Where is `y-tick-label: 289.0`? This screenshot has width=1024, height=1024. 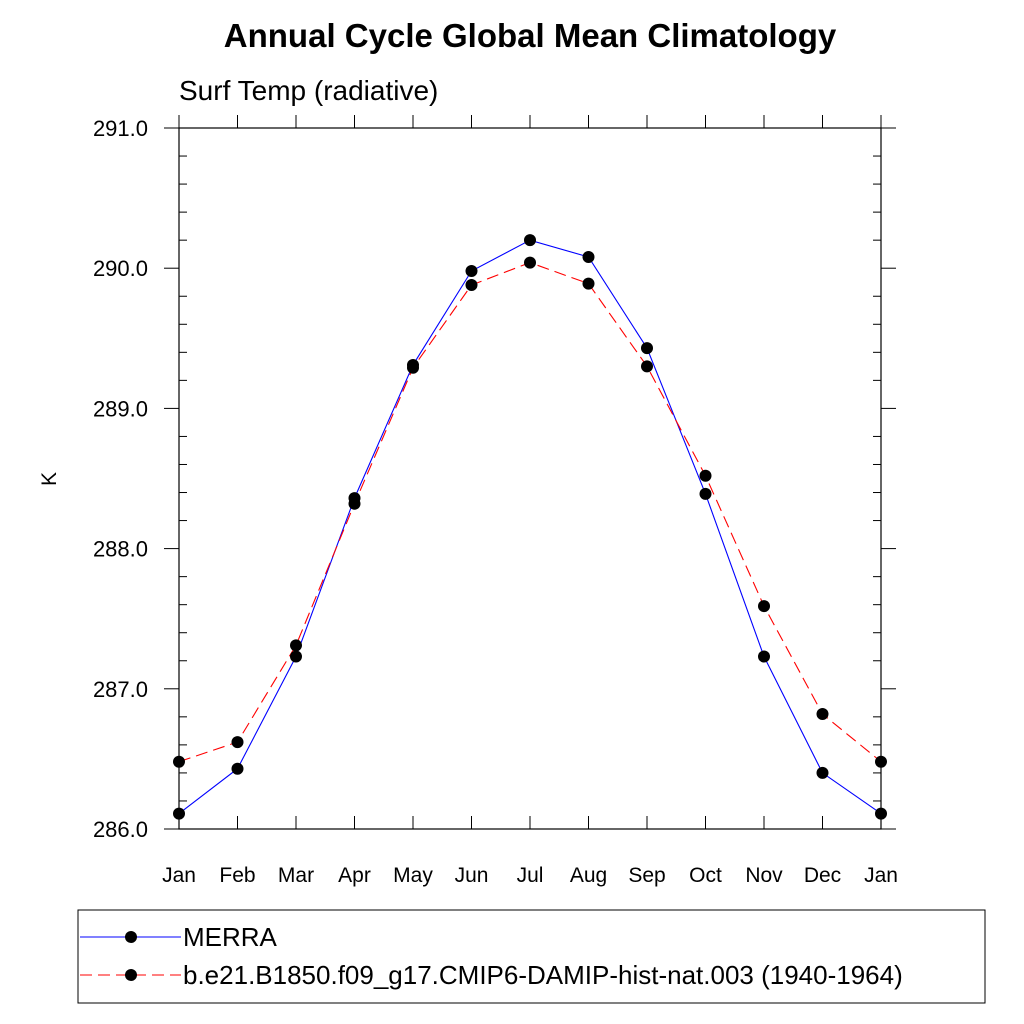 y-tick-label: 289.0 is located at coordinates (120, 408).